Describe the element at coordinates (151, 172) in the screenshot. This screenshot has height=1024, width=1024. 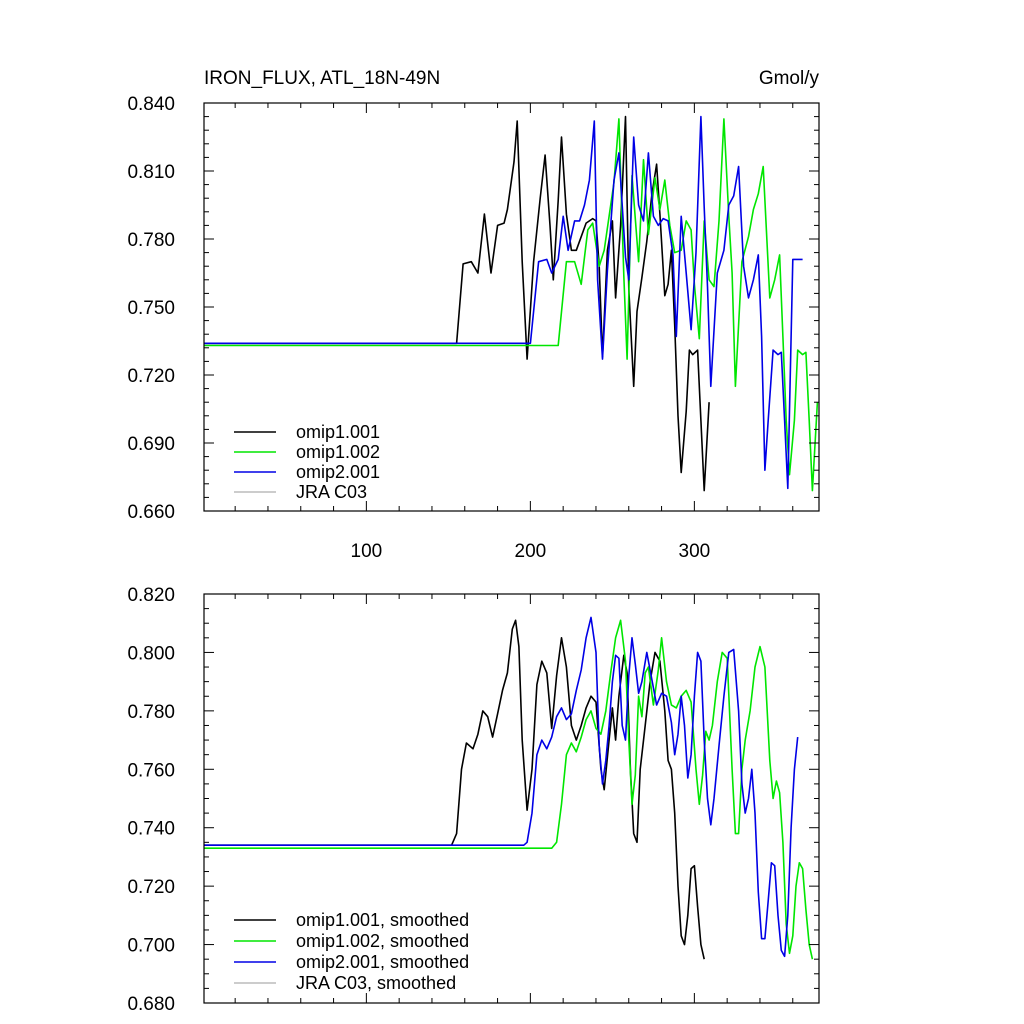
I see `y-tick-label: 0.810` at that location.